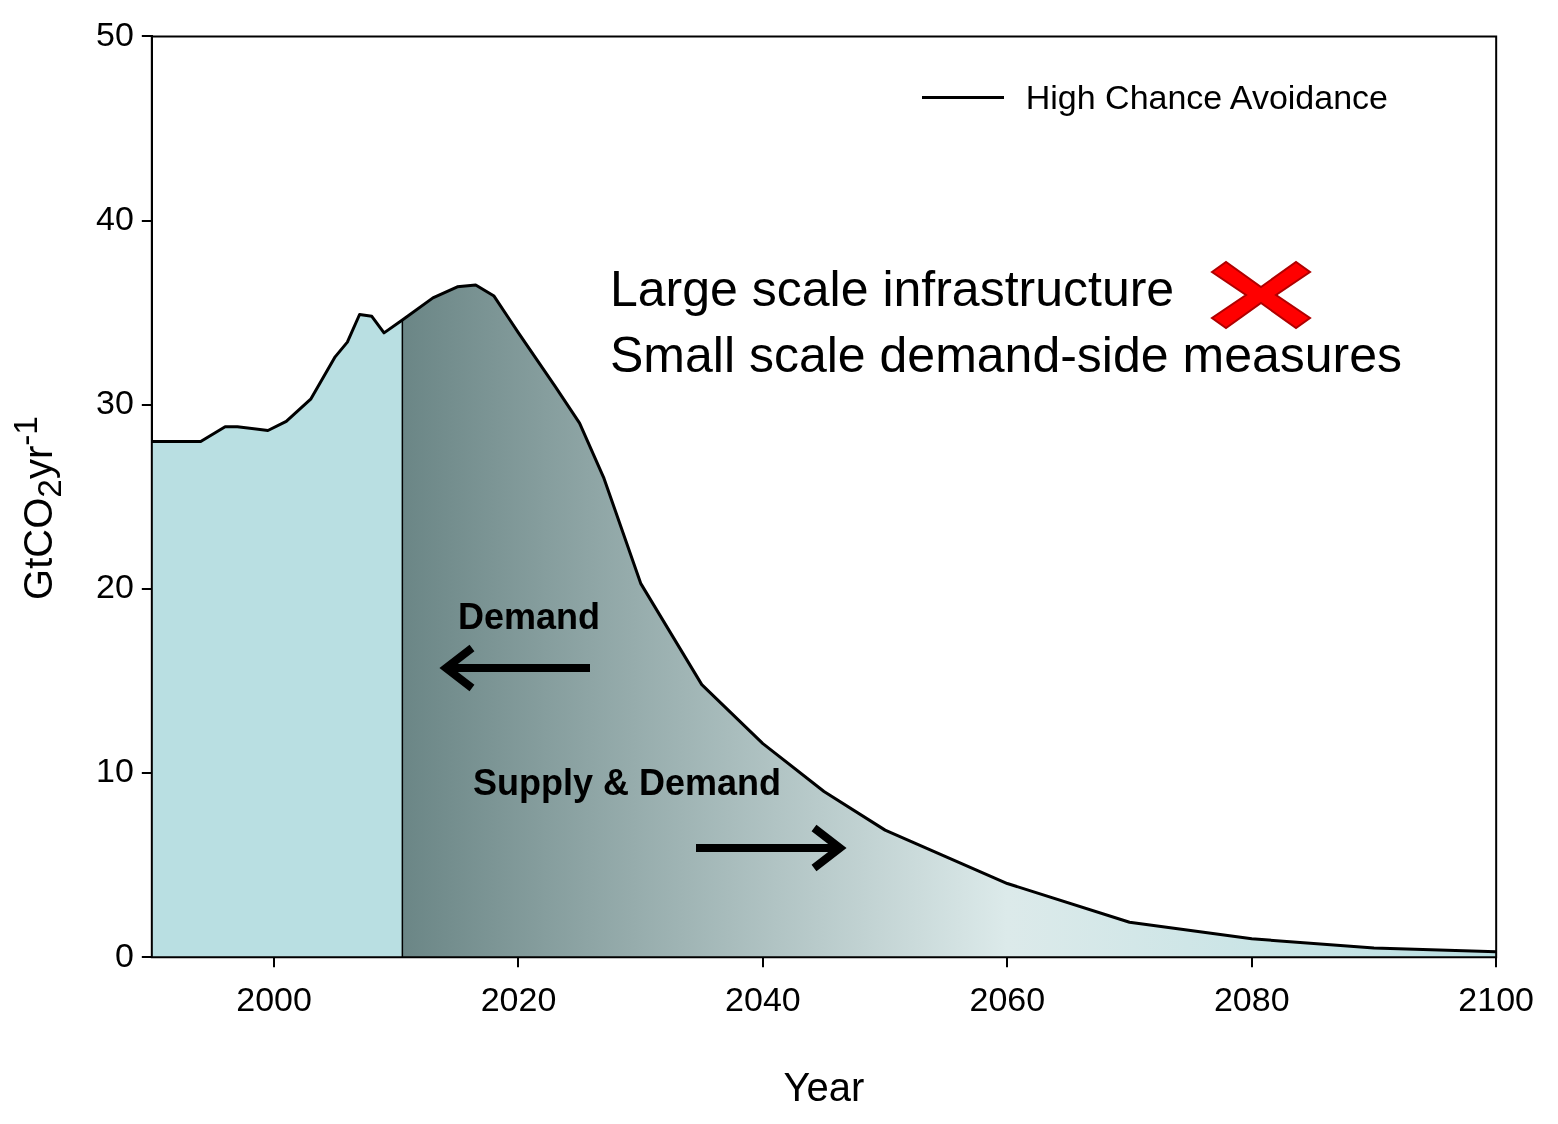 This screenshot has width=1558, height=1124. I want to click on x-tick-label: 2060, so click(1007, 998).